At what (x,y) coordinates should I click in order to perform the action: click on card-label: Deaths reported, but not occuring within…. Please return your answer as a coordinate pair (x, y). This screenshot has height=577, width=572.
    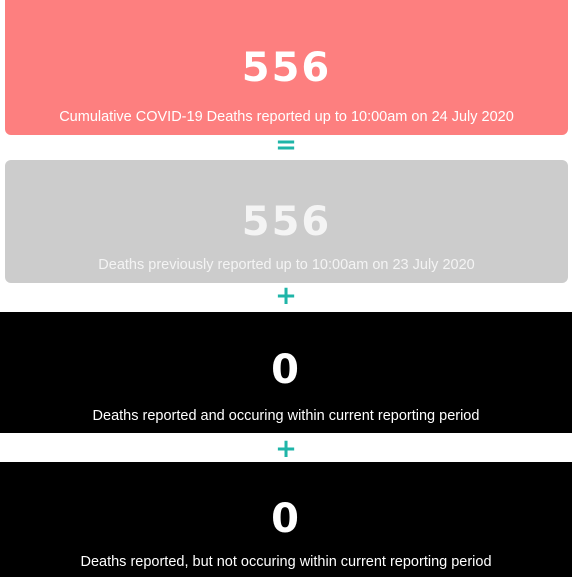
    Looking at the image, I should click on (286, 562).